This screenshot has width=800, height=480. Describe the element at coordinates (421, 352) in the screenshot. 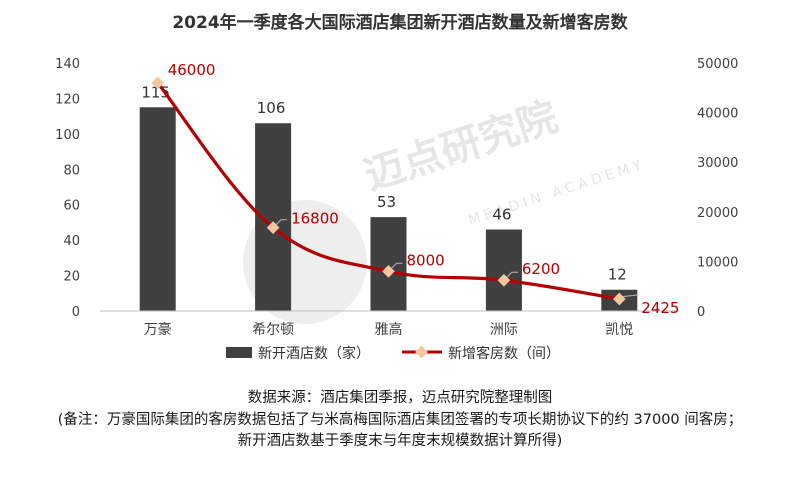

I see `legend-line-marker` at that location.